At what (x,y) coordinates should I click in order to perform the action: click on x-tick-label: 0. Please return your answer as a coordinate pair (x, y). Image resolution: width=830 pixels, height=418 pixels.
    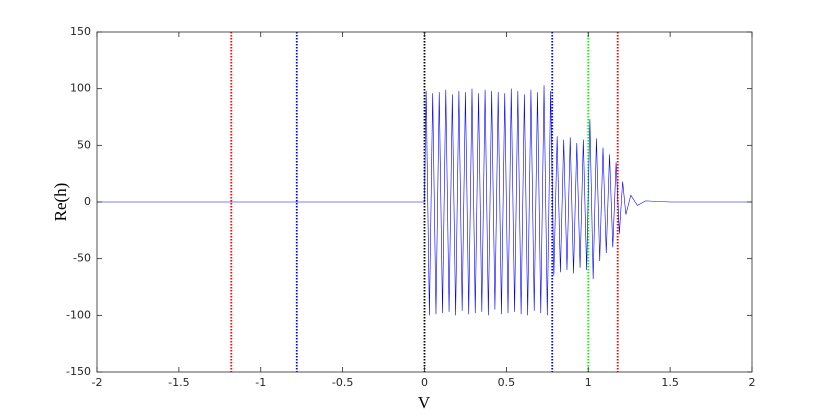
    Looking at the image, I should click on (424, 382).